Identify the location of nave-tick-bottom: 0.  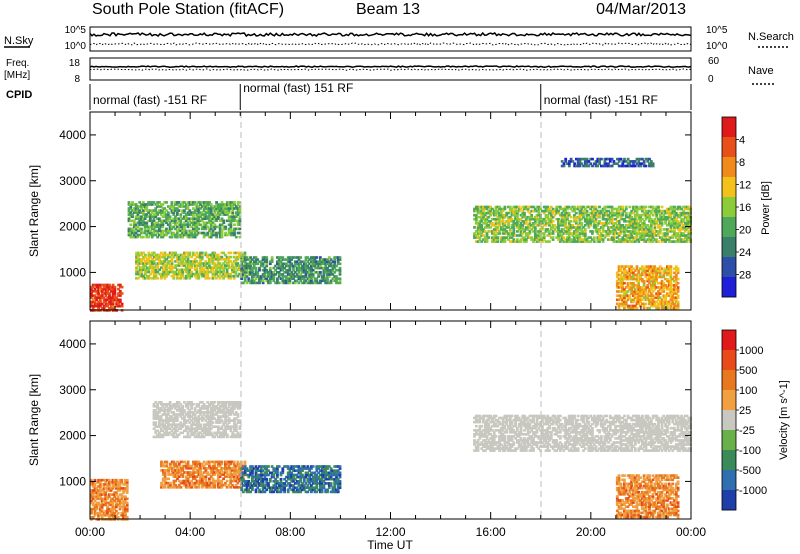
(711, 79).